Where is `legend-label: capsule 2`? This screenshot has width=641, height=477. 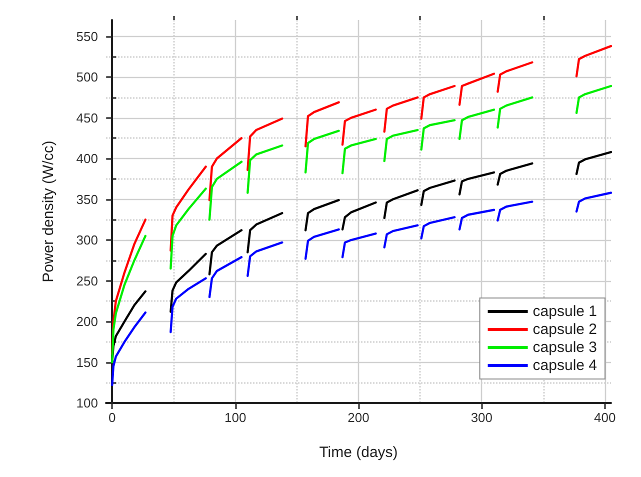 legend-label: capsule 2 is located at coordinates (565, 329).